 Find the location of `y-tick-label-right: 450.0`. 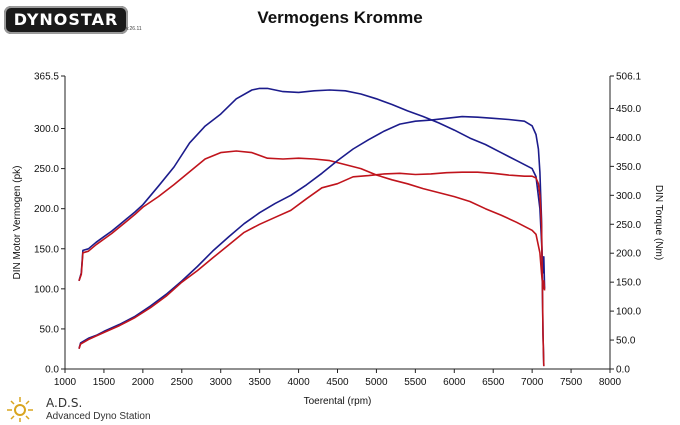

y-tick-label-right: 450.0 is located at coordinates (628, 109).